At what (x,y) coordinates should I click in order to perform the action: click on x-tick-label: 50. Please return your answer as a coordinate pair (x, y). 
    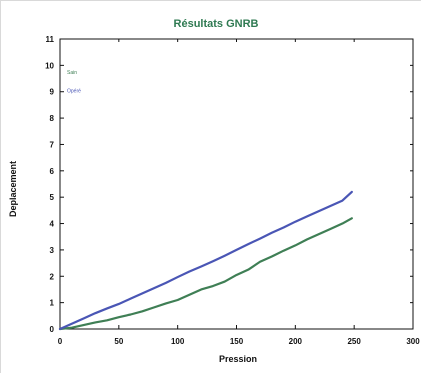
    Looking at the image, I should click on (118, 341).